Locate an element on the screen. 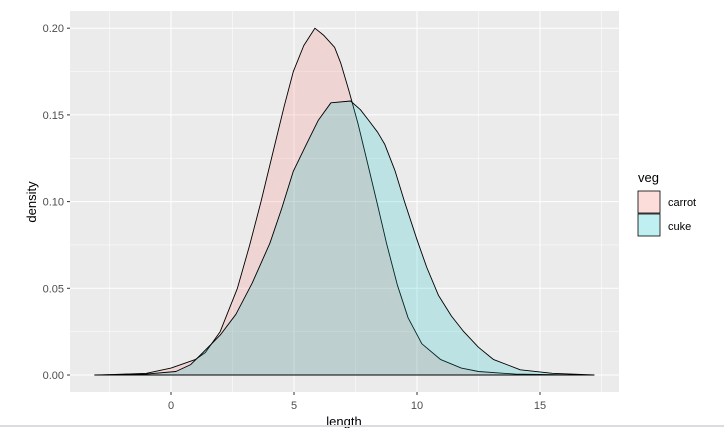 This screenshot has height=428, width=724. legend-item-carrot: carrot is located at coordinates (666, 202).